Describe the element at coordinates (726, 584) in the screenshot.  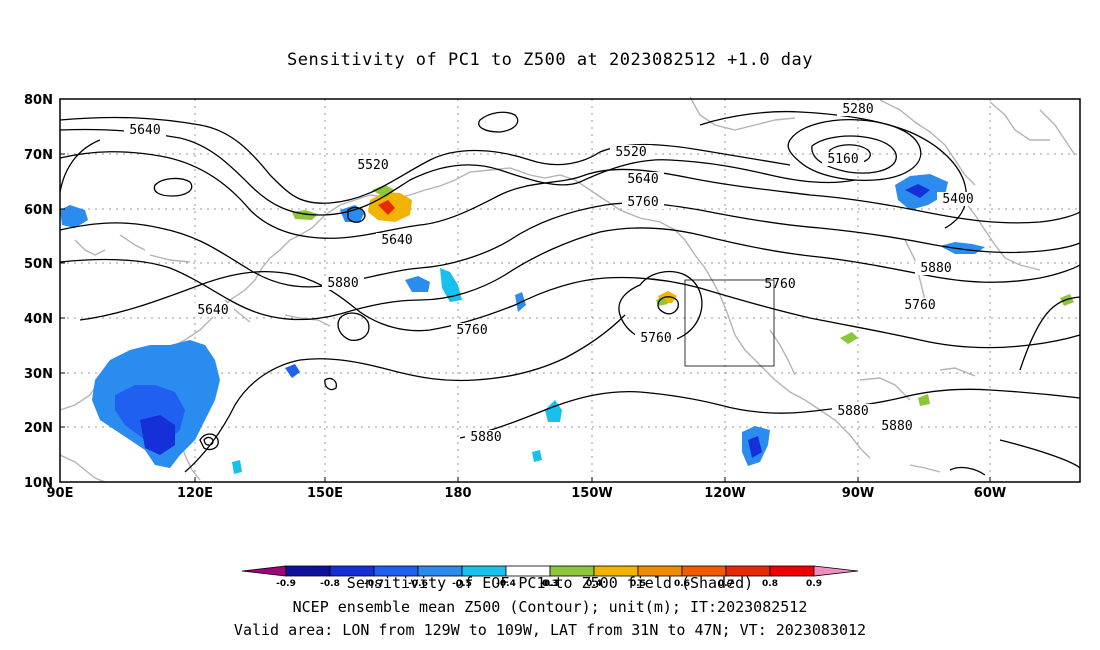
I see `colorbar-label: 0.7` at that location.